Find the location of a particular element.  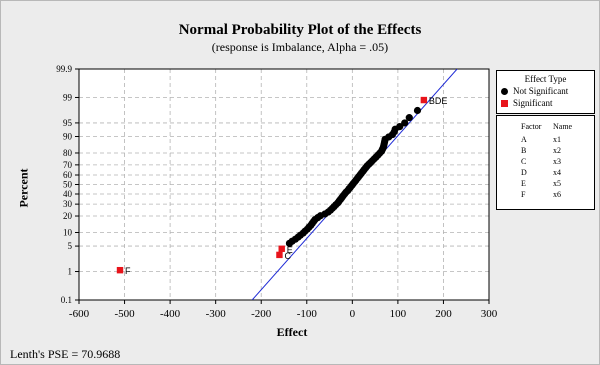

x-tick-label: -600 is located at coordinates (79, 314).